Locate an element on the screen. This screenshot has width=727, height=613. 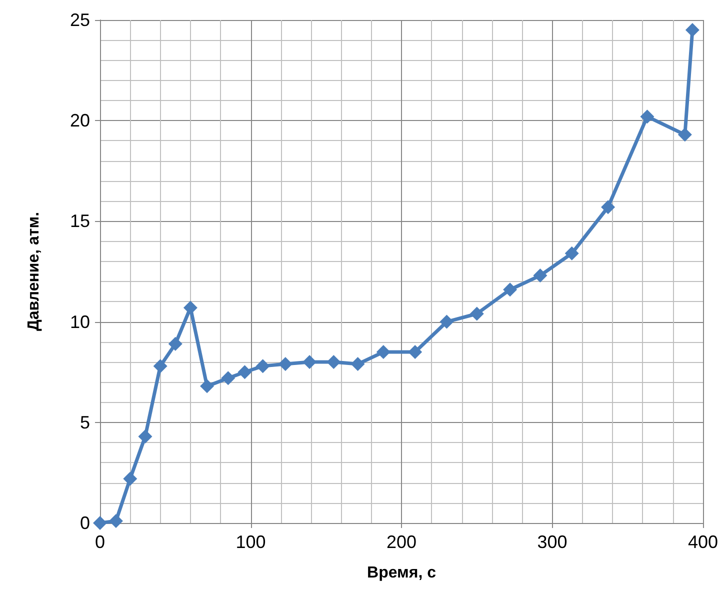
x-tick-label: 300 is located at coordinates (552, 542).